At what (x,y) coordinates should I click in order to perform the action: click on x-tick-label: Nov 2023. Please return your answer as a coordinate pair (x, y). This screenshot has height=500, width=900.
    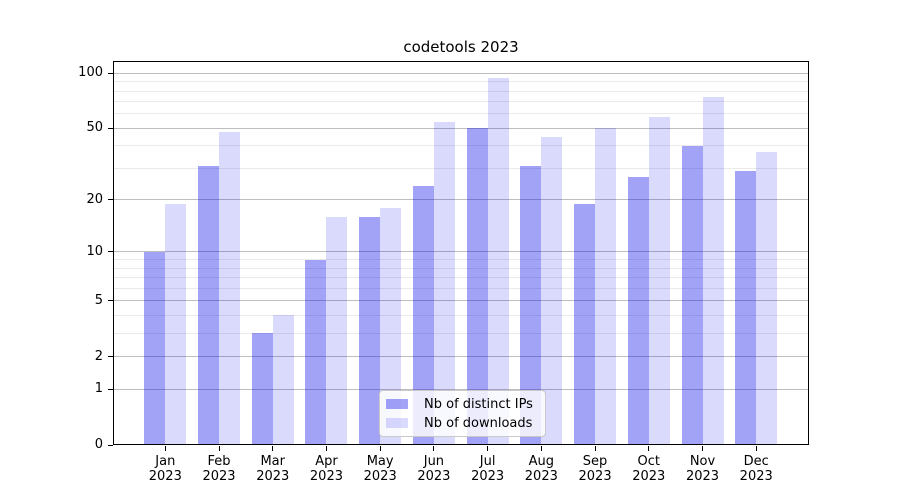
    Looking at the image, I should click on (703, 469).